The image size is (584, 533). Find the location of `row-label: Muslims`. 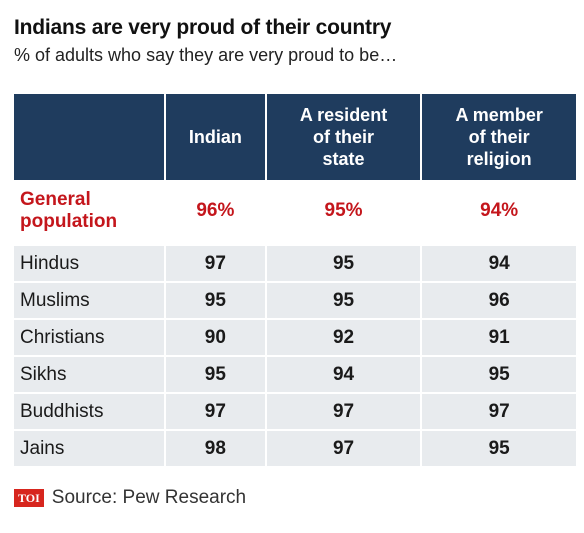

row-label: Muslims is located at coordinates (89, 299).